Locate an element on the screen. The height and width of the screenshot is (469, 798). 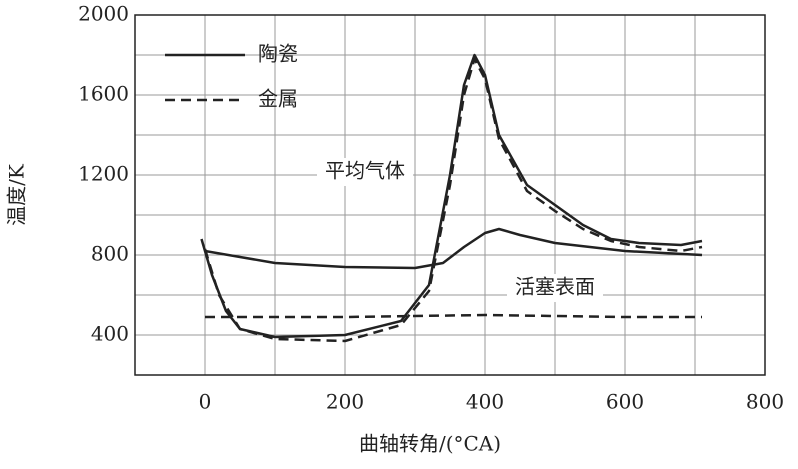
x-tick-label: 400 is located at coordinates (485, 402).